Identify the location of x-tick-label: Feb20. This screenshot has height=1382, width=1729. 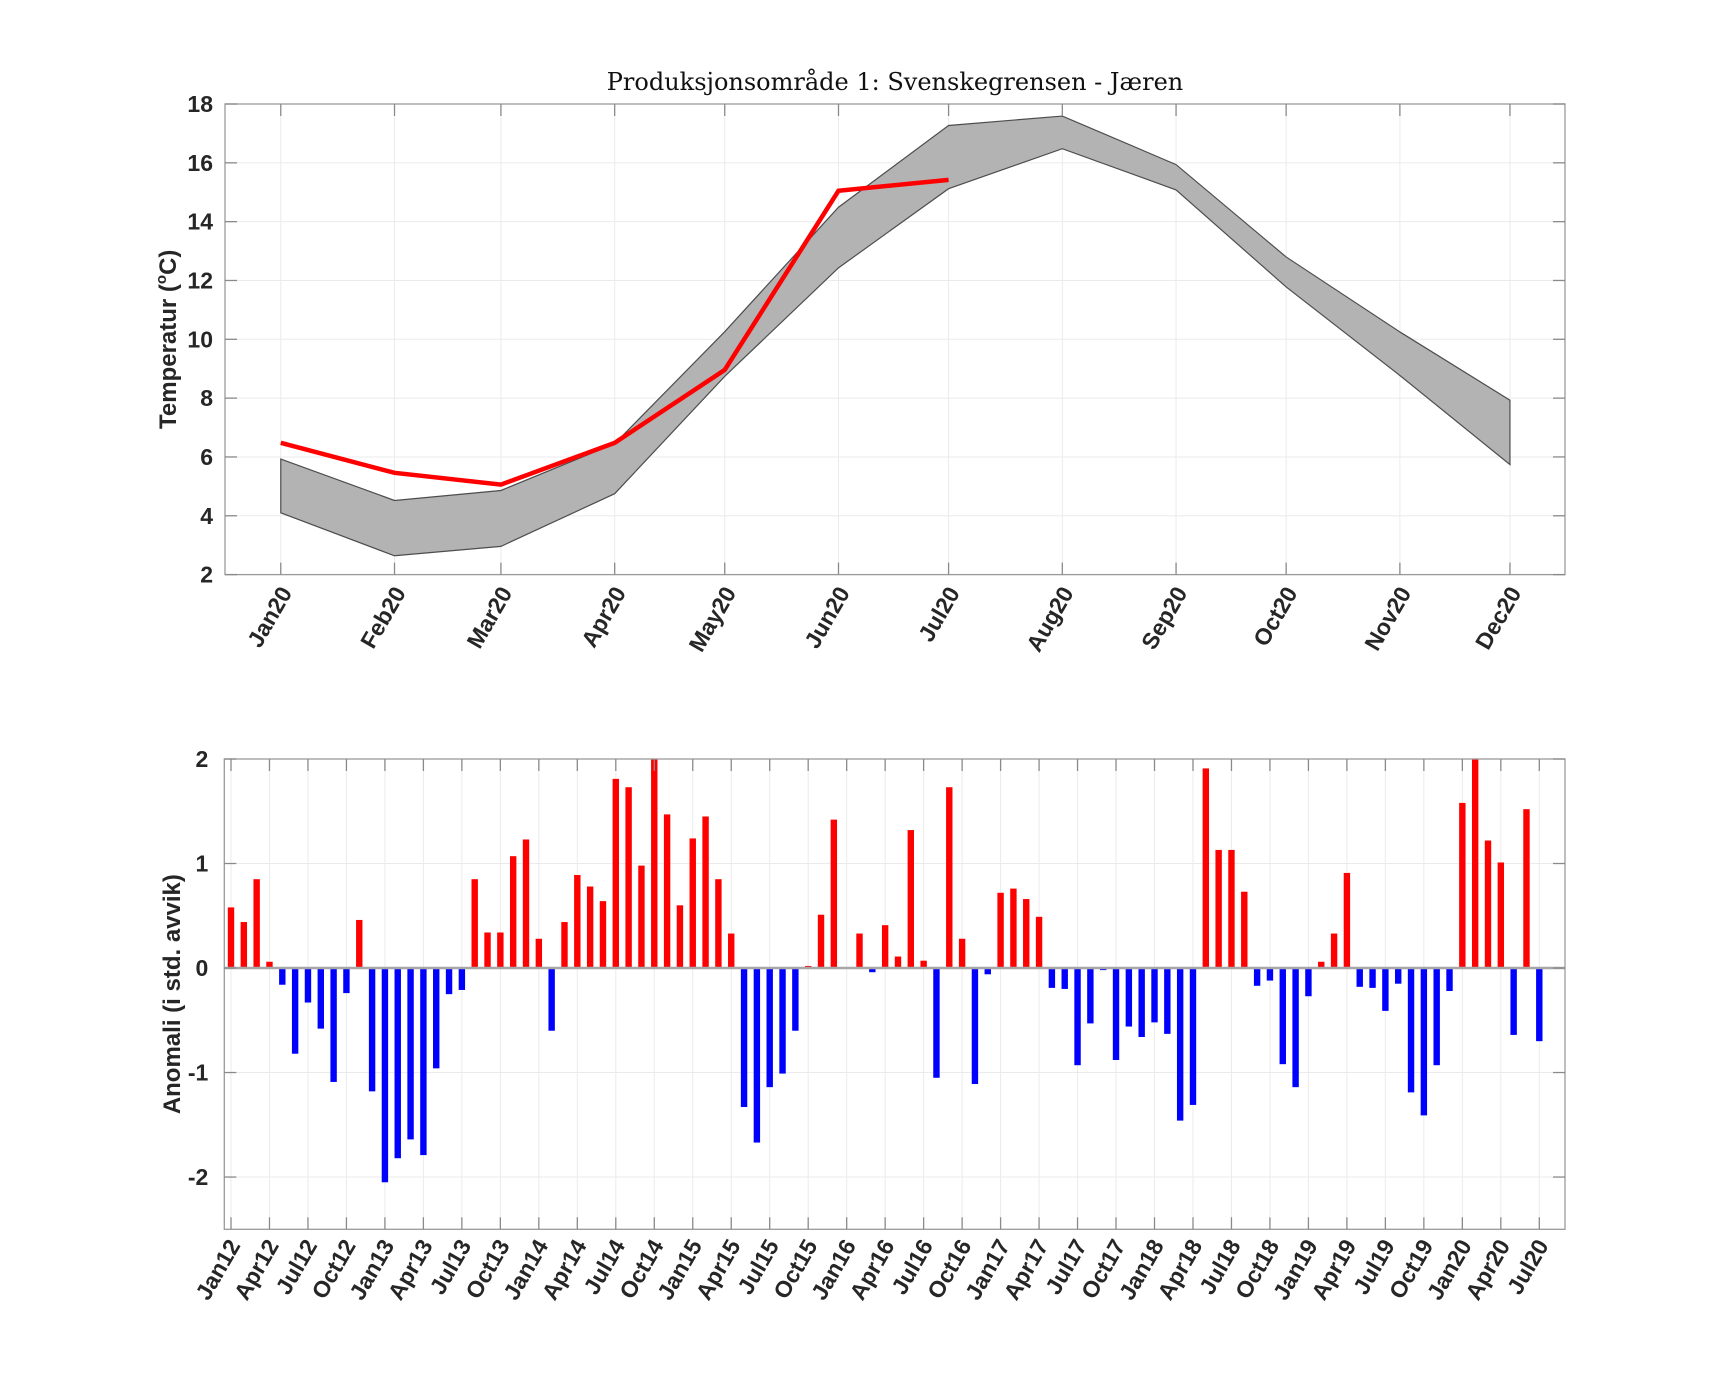
(383, 617).